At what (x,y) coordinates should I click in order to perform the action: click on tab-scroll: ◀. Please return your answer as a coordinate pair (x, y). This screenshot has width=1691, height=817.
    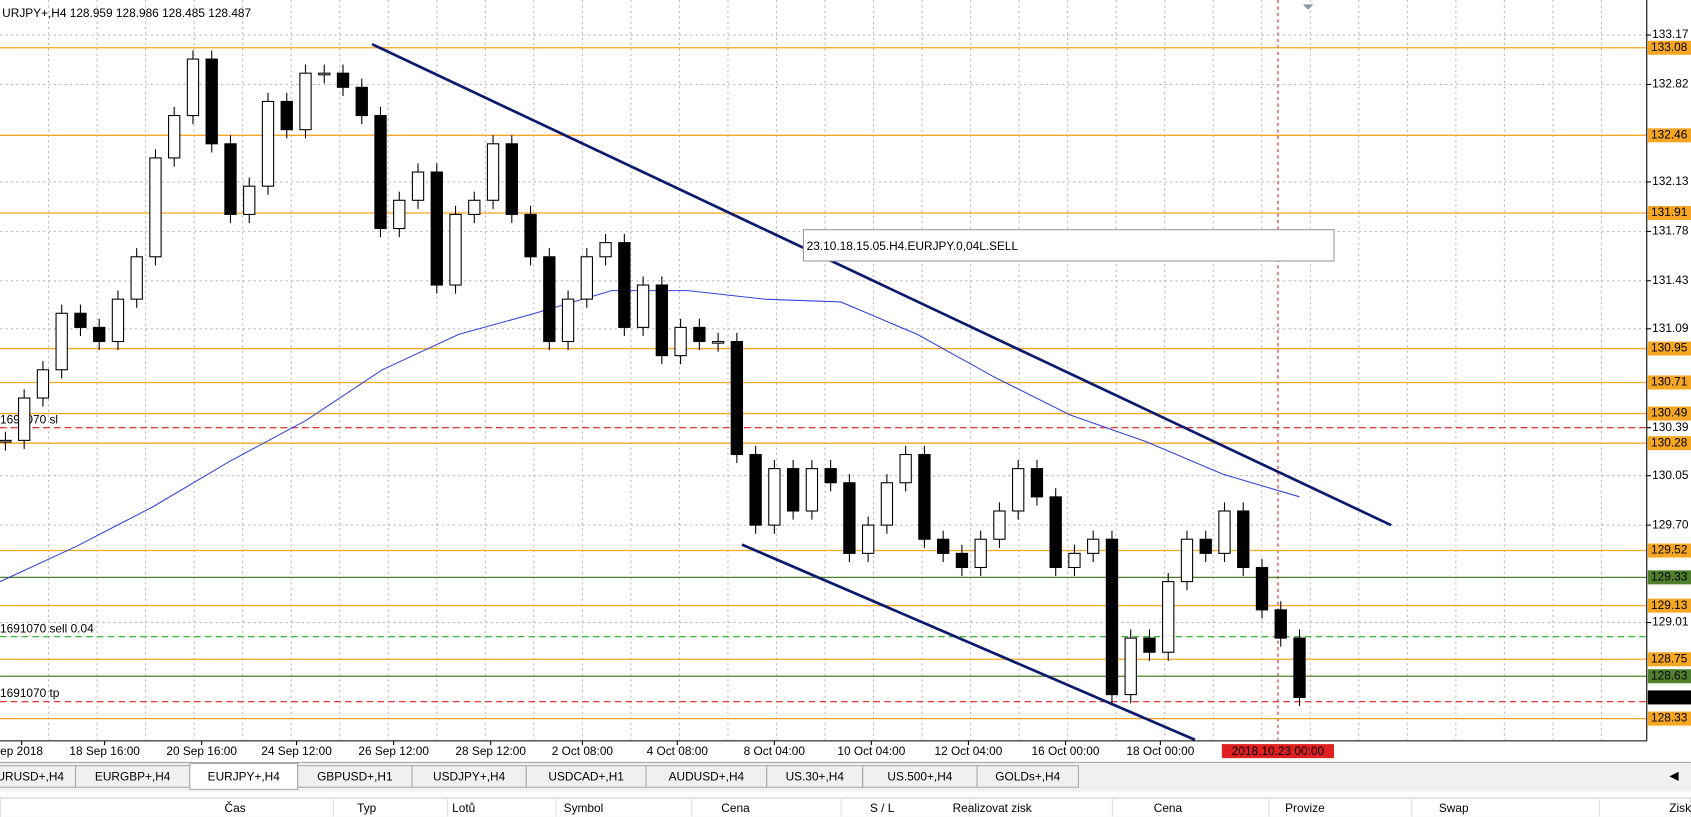
    Looking at the image, I should click on (1674, 776).